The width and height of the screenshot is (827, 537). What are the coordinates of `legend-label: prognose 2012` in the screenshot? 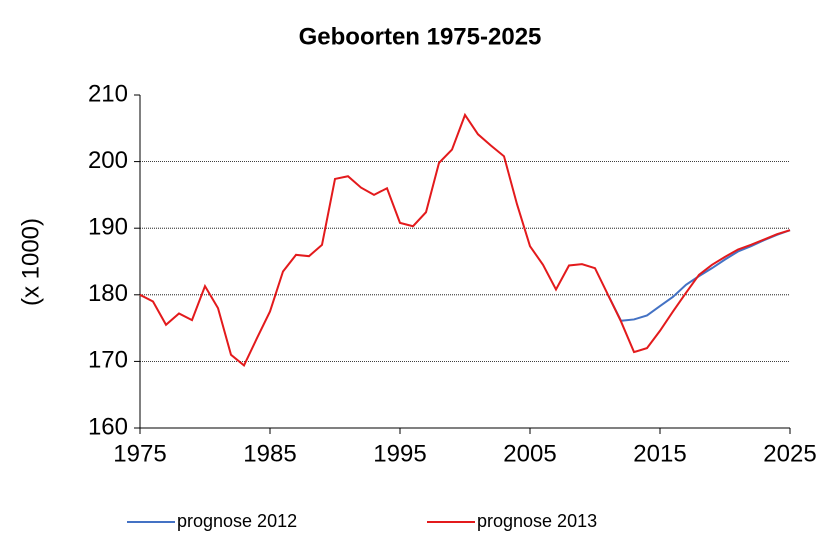 It's located at (237, 521).